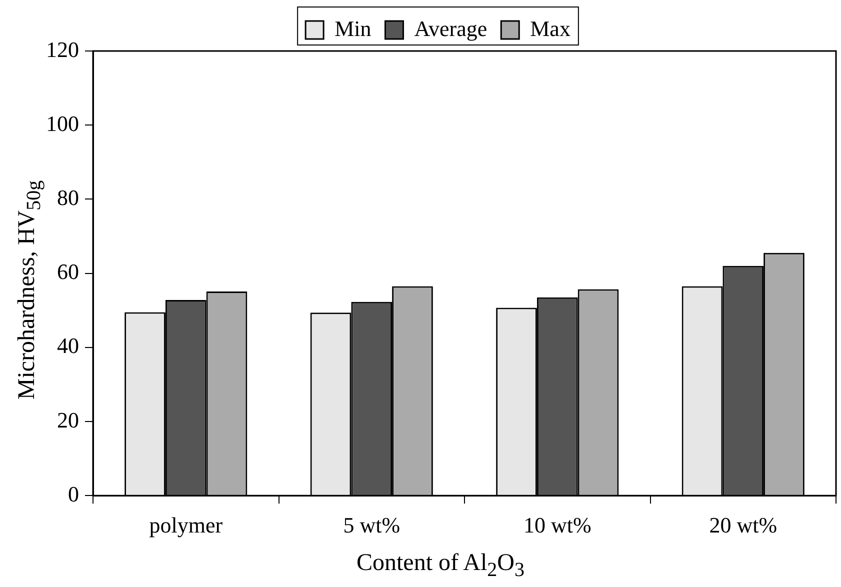  I want to click on legend-label: Max, so click(550, 28).